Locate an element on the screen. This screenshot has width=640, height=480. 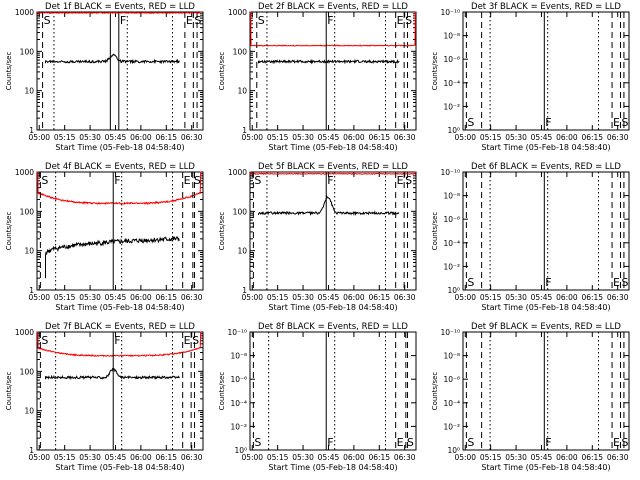
panel-title: Det 7f BLACK = Events, RED = LLD is located at coordinates (120, 327).